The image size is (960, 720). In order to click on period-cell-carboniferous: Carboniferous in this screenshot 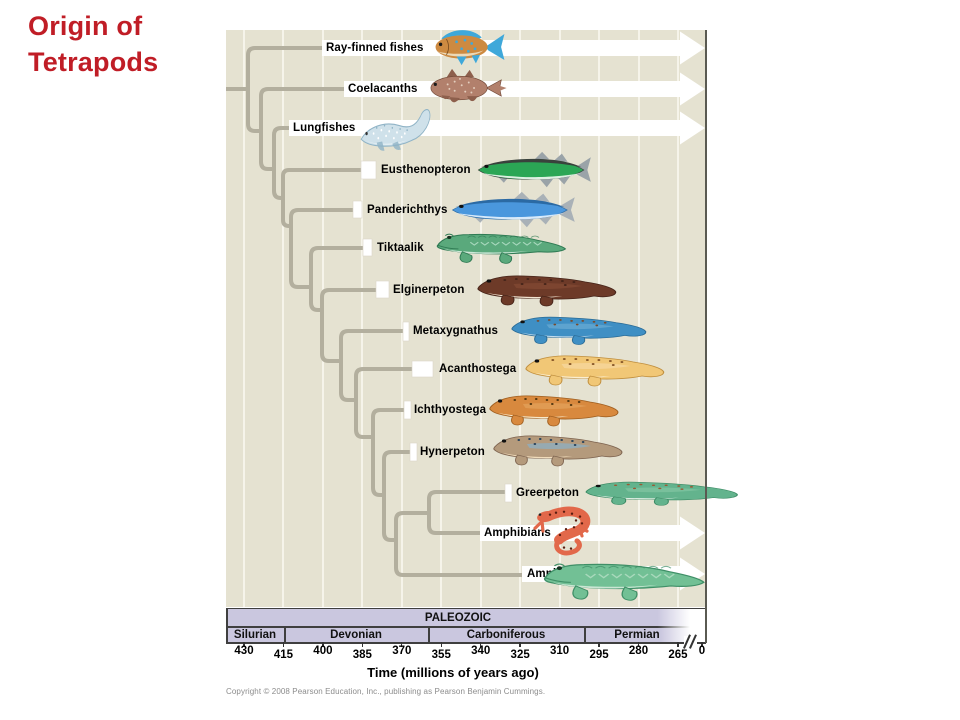, I will do `click(506, 634)`.